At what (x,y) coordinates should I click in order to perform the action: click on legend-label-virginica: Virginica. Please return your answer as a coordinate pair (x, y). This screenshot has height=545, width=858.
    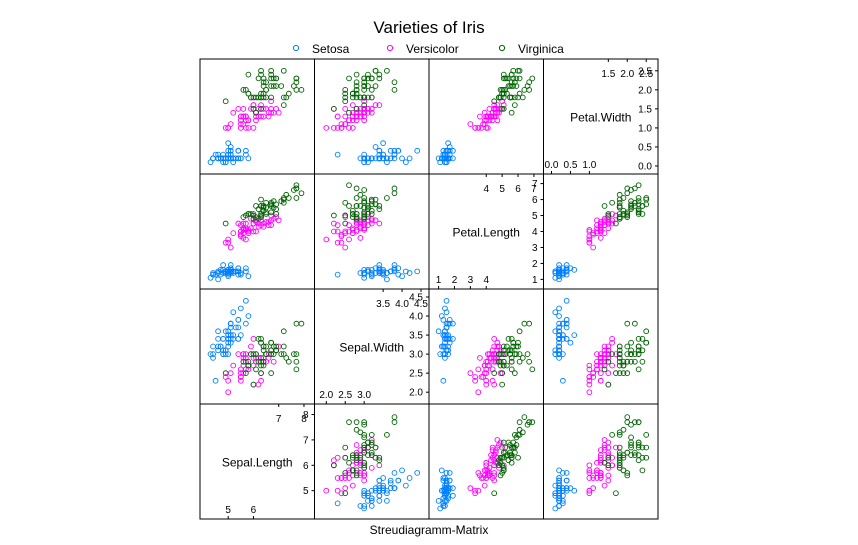
    Looking at the image, I should click on (541, 49).